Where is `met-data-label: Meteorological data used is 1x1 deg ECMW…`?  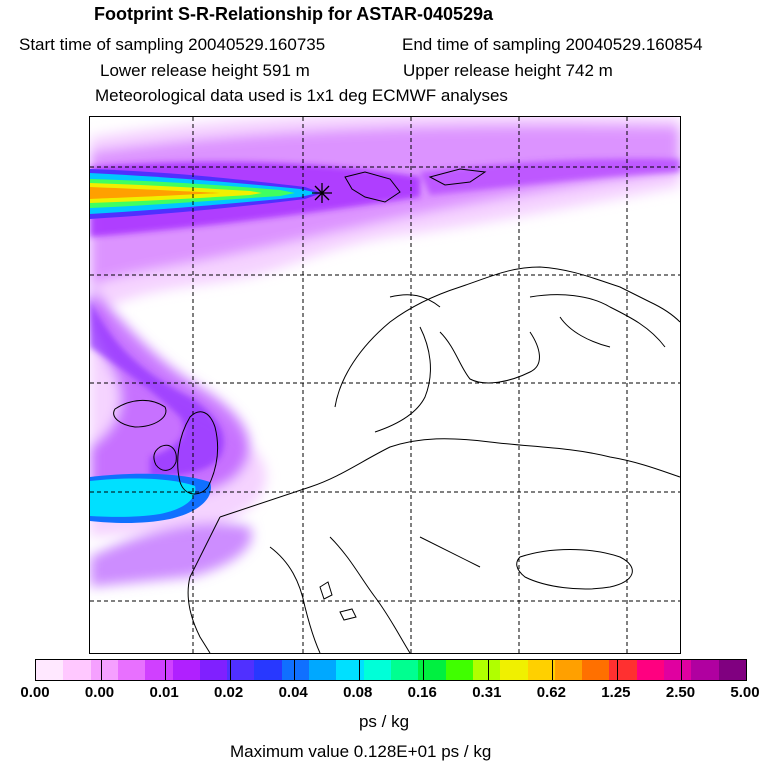
met-data-label: Meteorological data used is 1x1 deg ECMW… is located at coordinates (301, 95).